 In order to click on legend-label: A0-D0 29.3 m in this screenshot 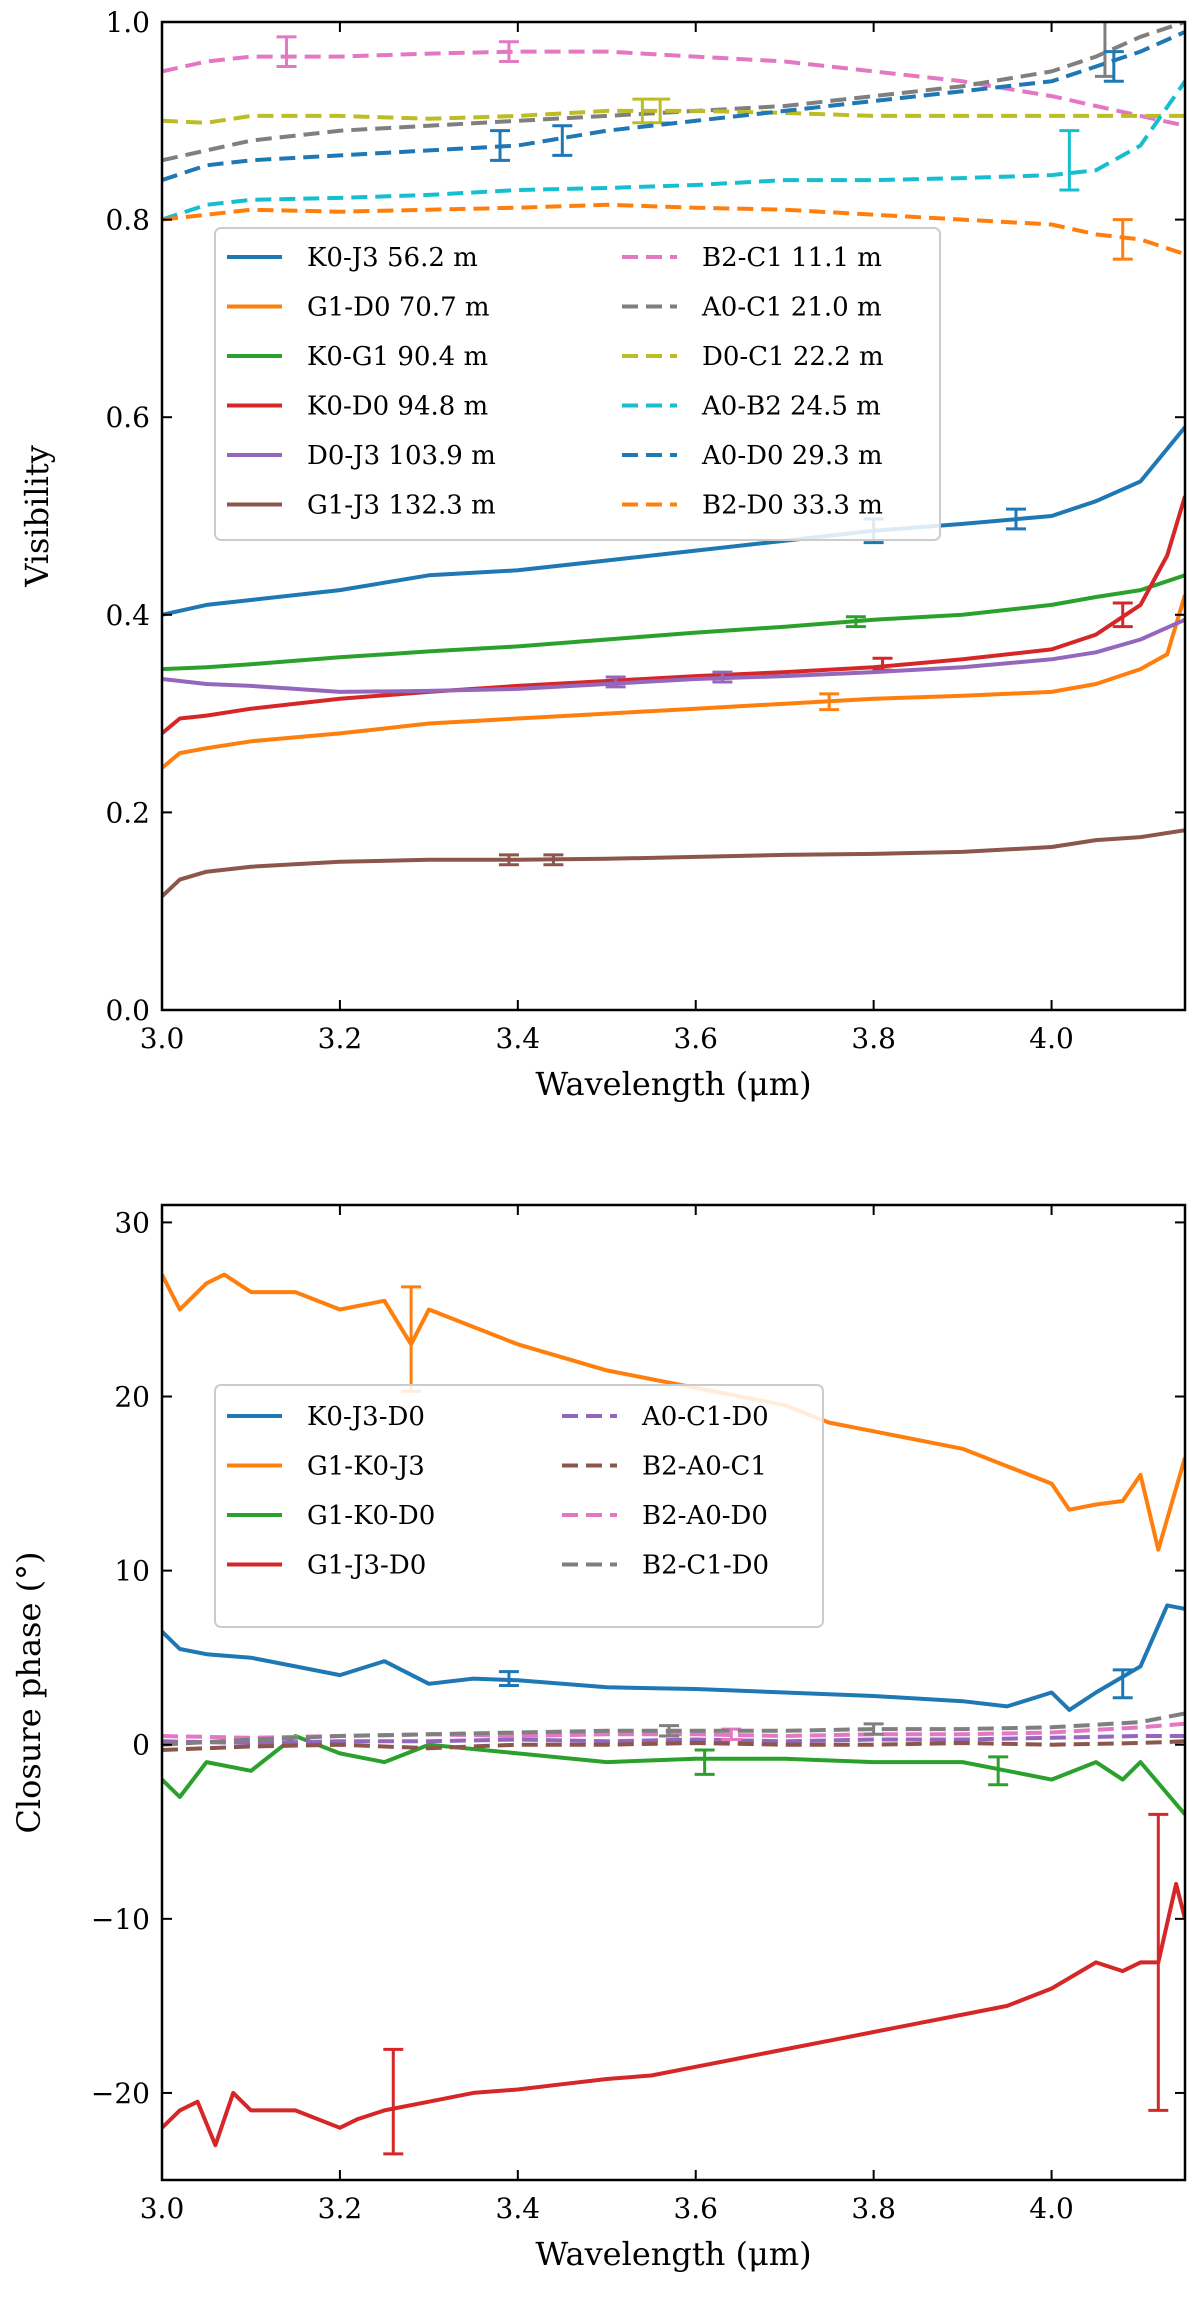, I will do `click(792, 456)`.